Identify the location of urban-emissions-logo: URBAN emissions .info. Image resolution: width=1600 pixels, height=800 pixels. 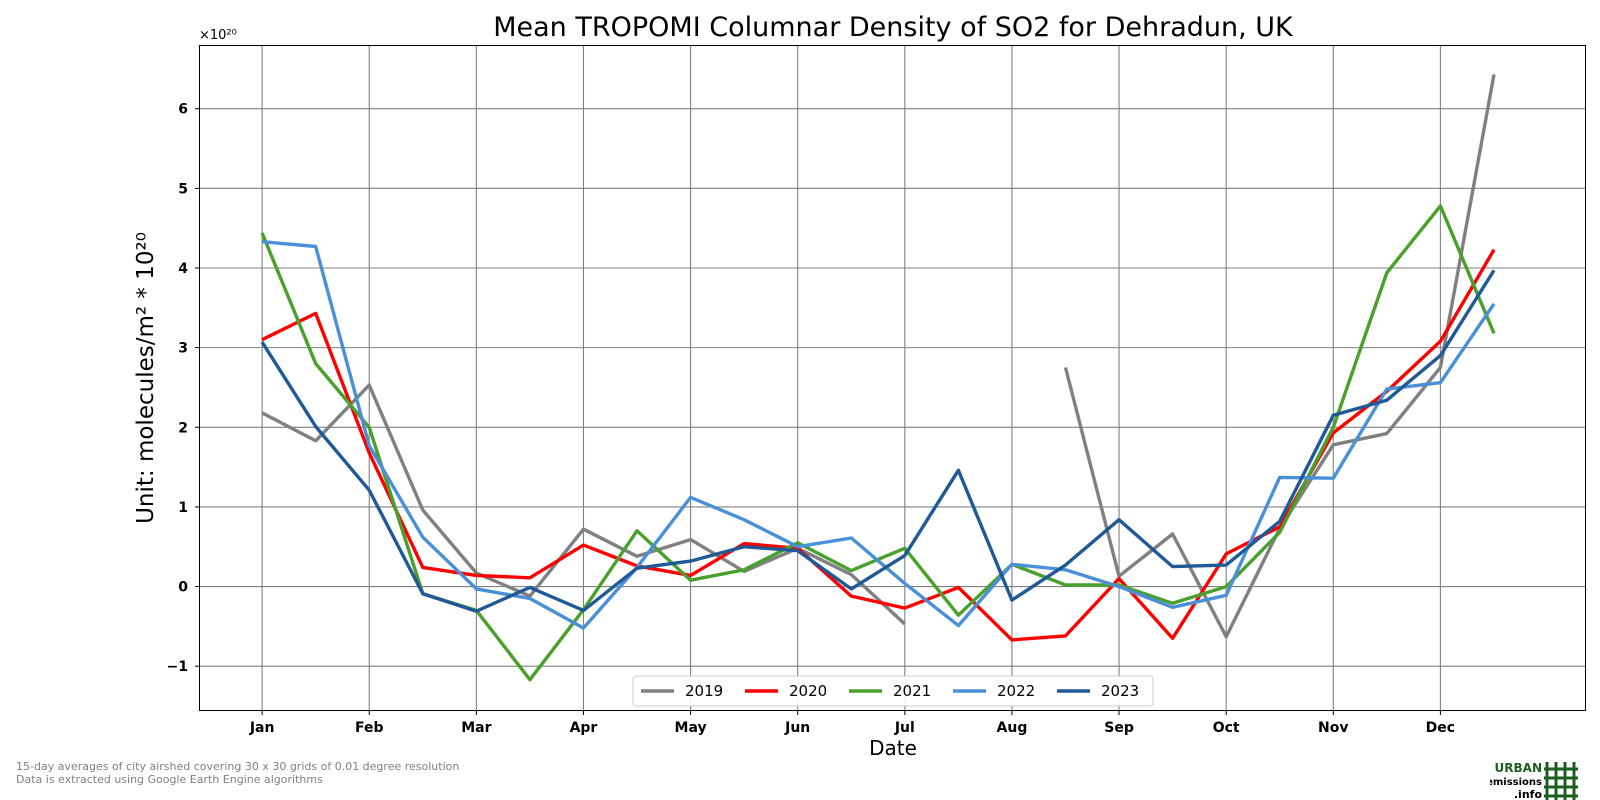
(1534, 780).